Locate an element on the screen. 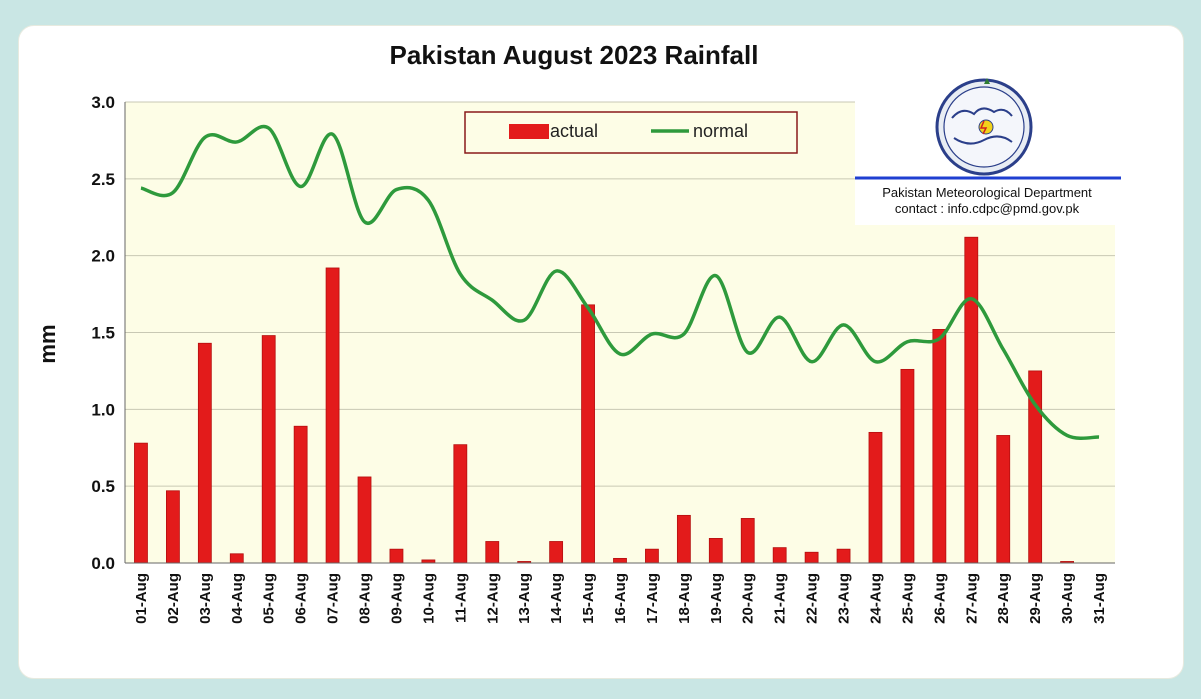 The image size is (1201, 699). x-tick-label: 02-Aug is located at coordinates (173, 598).